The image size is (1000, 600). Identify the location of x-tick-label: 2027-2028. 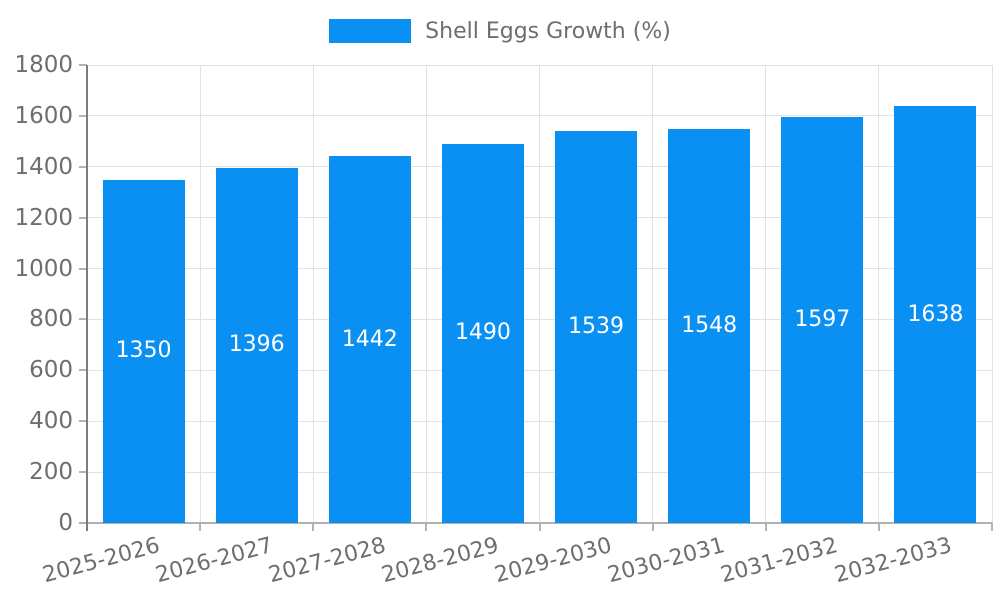
(327, 561).